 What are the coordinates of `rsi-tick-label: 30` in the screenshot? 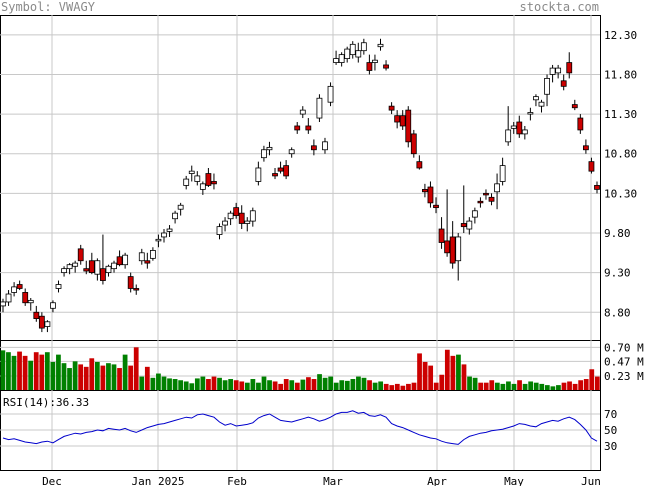 It's located at (610, 446).